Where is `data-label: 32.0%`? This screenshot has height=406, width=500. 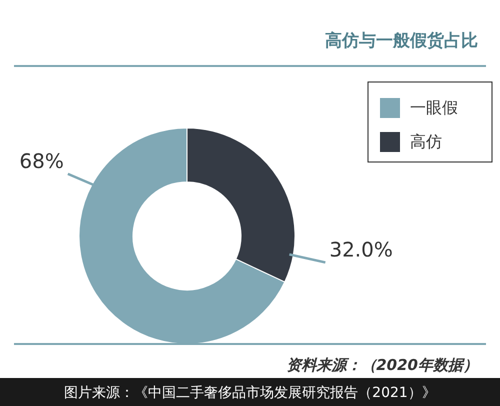
data-label: 32.0% is located at coordinates (361, 249).